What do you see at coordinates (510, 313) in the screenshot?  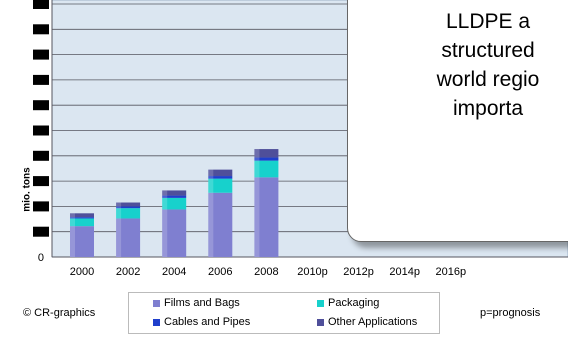 I see `prognosis-note: p=prognosis` at bounding box center [510, 313].